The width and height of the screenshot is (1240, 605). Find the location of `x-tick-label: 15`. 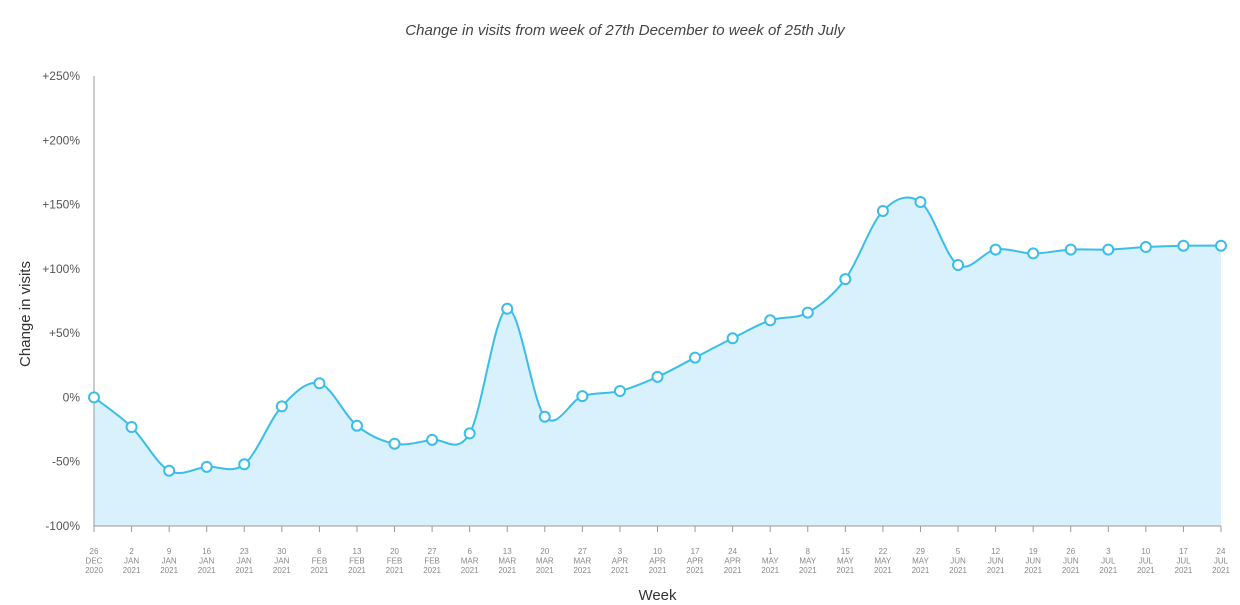

x-tick-label: 15 is located at coordinates (845, 551).